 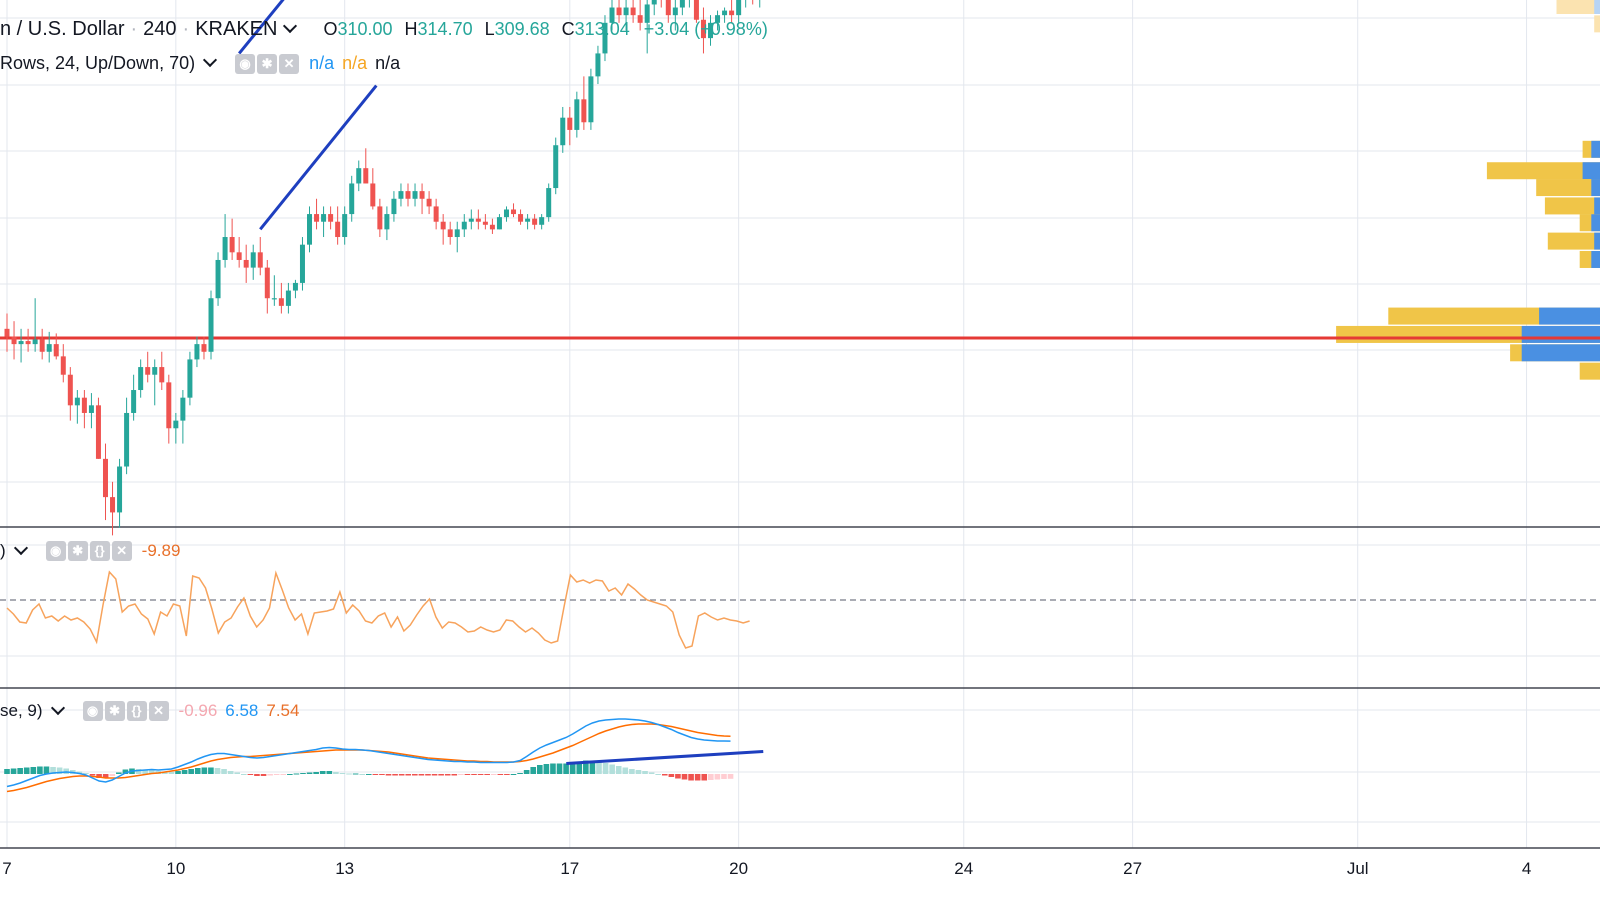 What do you see at coordinates (21, 710) in the screenshot?
I see `macd-params: se, 9)` at bounding box center [21, 710].